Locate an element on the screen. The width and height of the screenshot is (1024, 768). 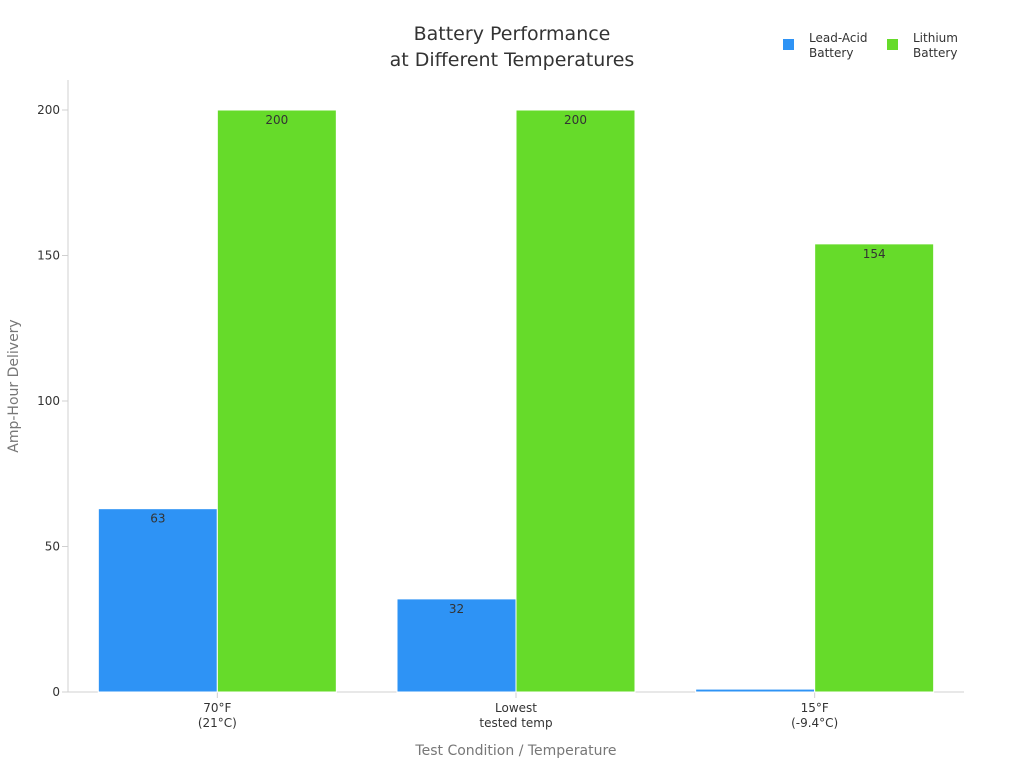
data-label: 154 is located at coordinates (874, 254).